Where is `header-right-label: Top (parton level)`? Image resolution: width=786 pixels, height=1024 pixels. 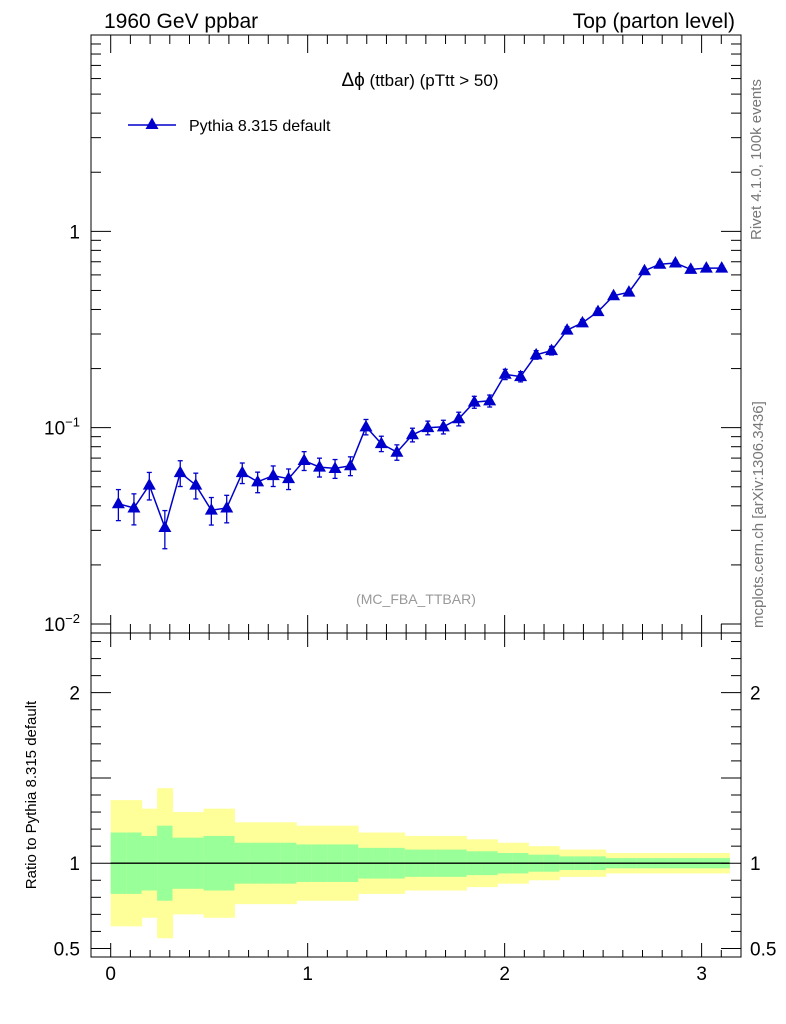 header-right-label: Top (parton level) is located at coordinates (654, 21).